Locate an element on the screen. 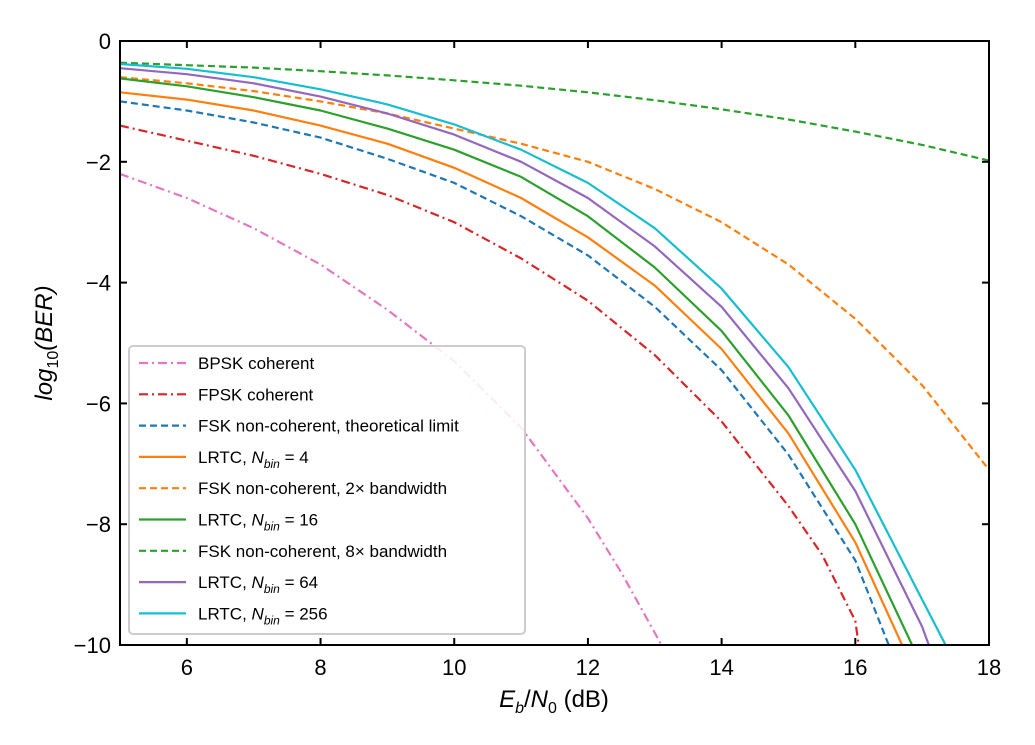 This screenshot has height=745, width=1035. legend-label: LRTC, Nbin = 4 is located at coordinates (253, 459).